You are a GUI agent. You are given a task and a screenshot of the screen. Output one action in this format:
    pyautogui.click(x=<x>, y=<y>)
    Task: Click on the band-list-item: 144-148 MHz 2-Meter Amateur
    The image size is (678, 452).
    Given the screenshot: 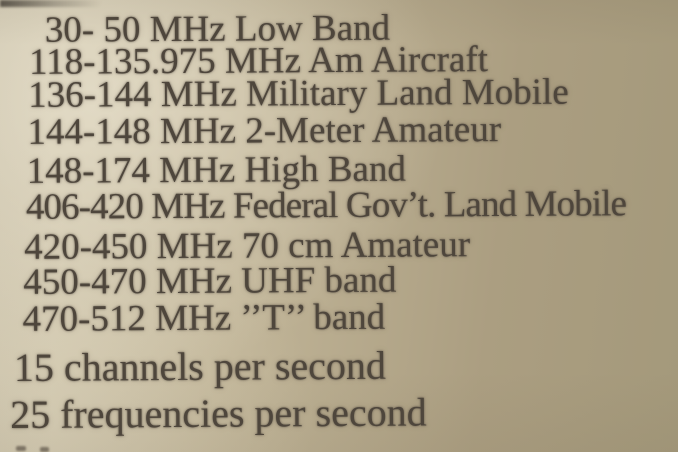 What is the action you would take?
    pyautogui.click(x=264, y=131)
    